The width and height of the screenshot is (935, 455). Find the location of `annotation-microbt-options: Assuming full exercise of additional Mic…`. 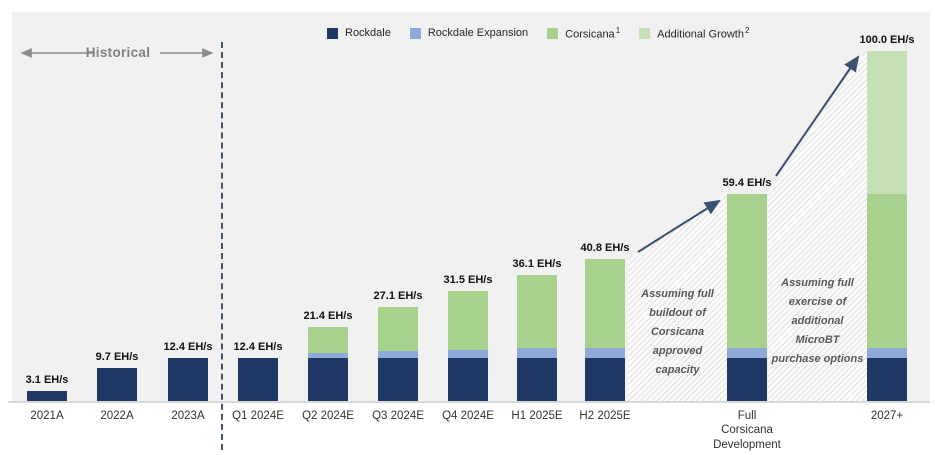

annotation-microbt-options: Assuming full exercise of additional Mic… is located at coordinates (817, 321).